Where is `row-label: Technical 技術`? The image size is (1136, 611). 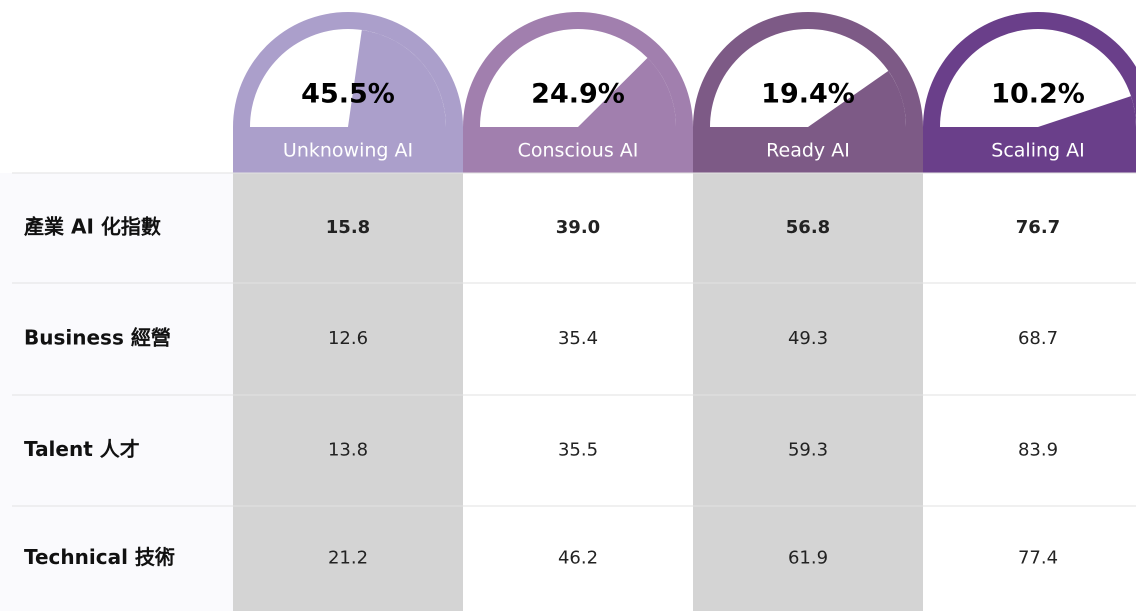 row-label: Technical 技術 is located at coordinates (99, 557).